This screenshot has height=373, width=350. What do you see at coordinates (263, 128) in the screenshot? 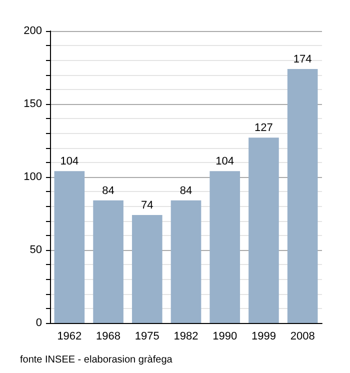
I see `data-label: 127` at bounding box center [263, 128].